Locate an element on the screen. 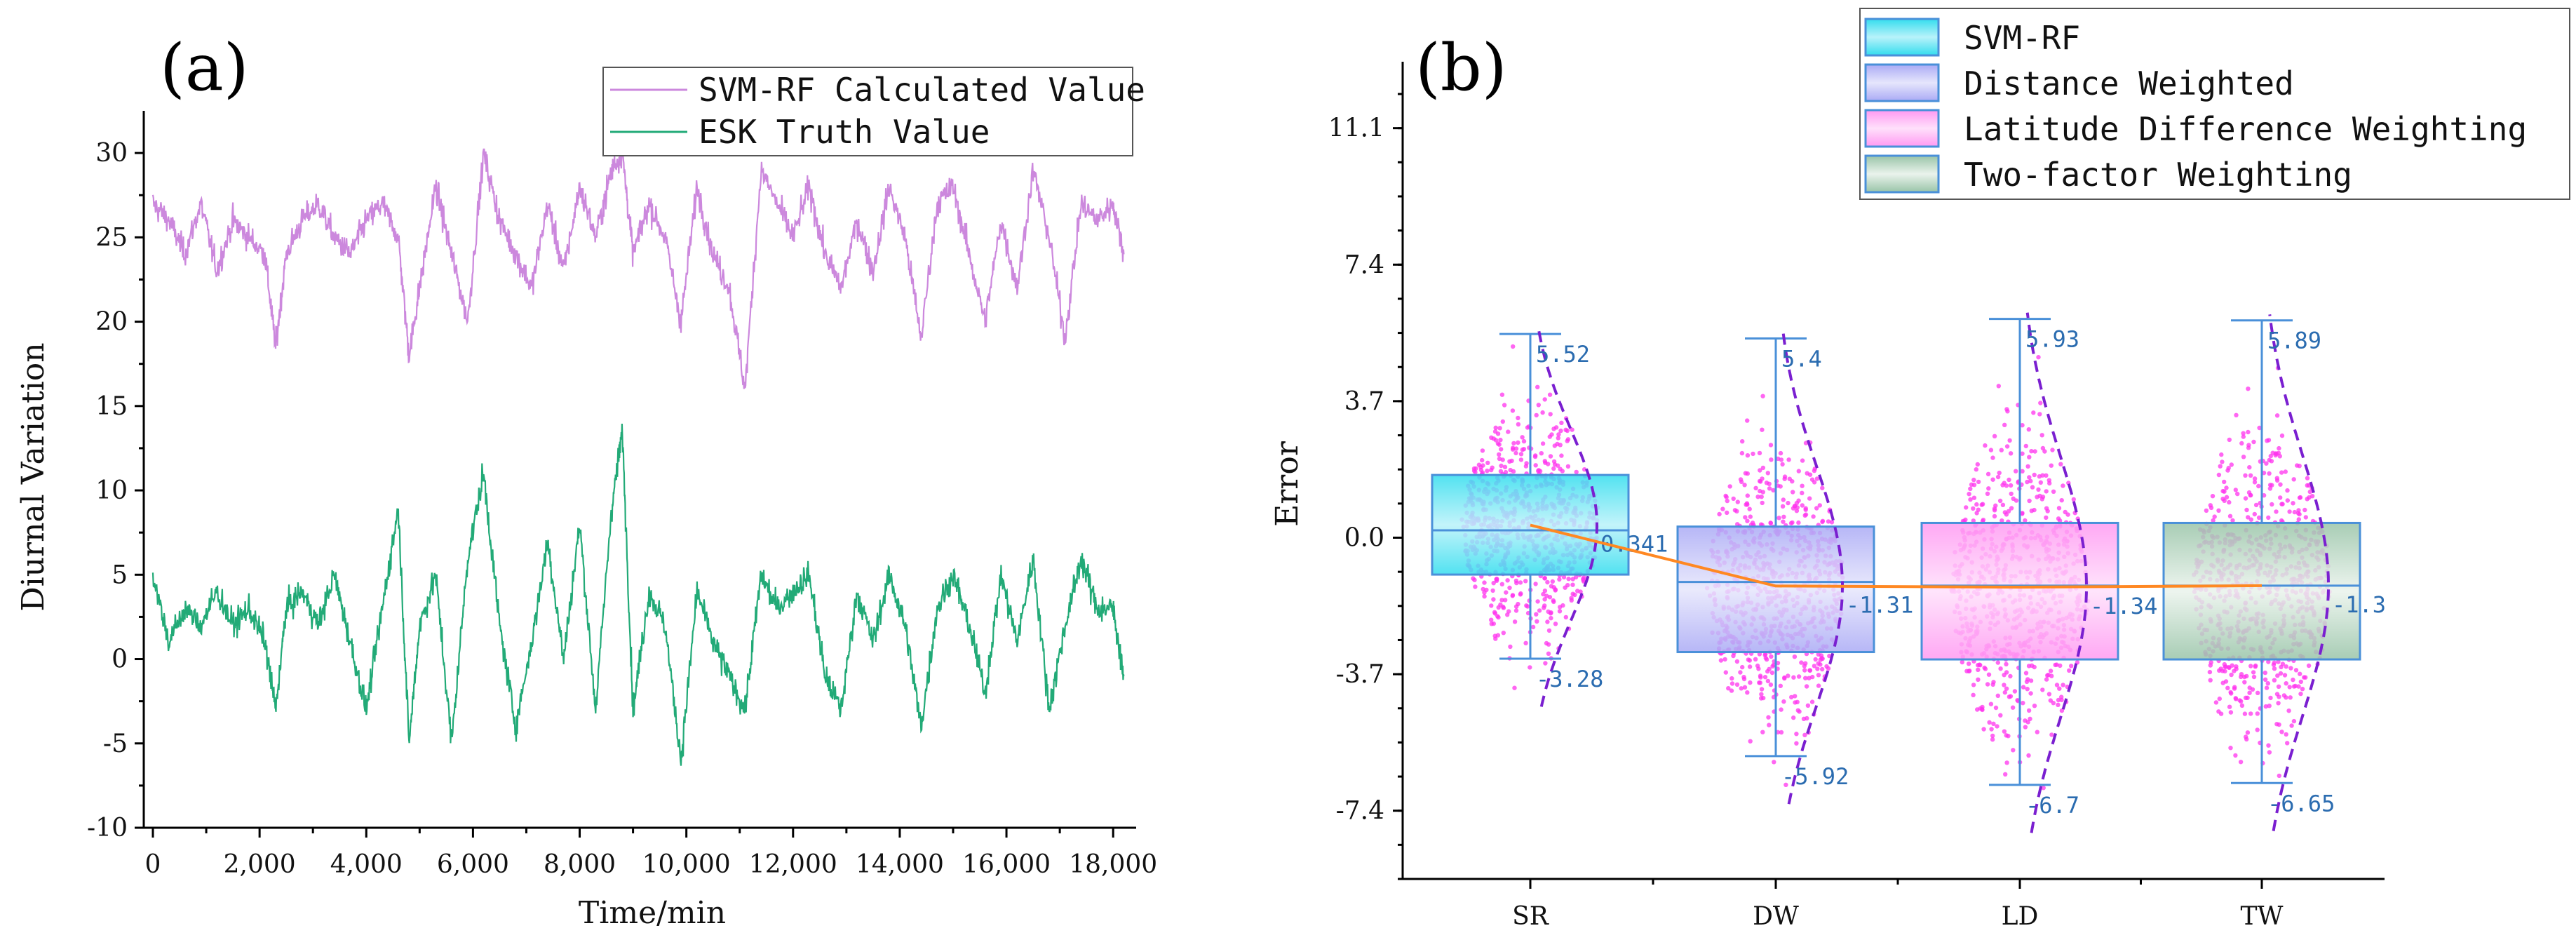  panel-a-x-tick-label: 18,000 is located at coordinates (1113, 864).